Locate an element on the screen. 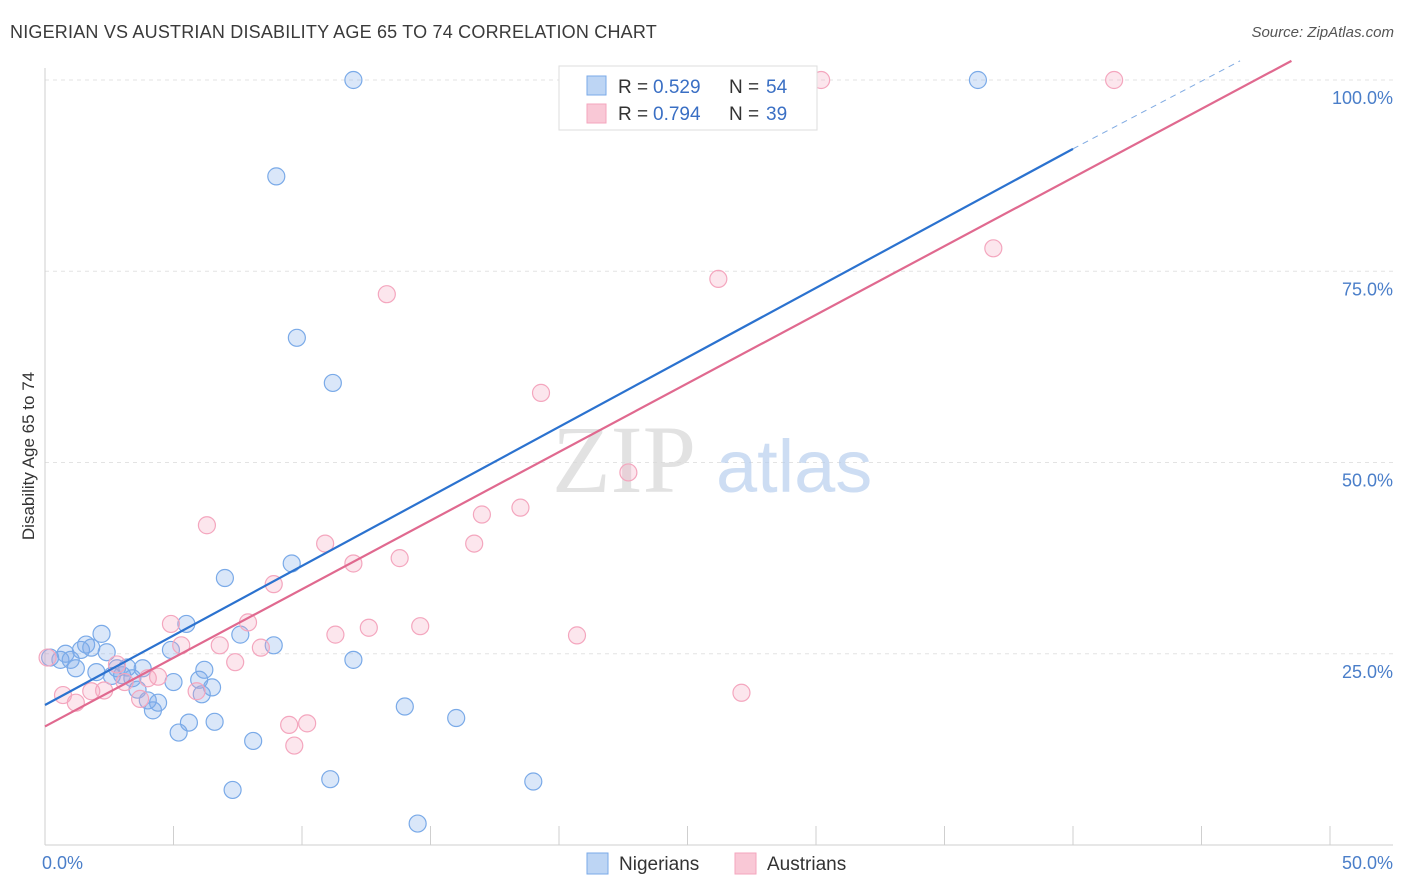 This screenshot has width=1406, height=892. y-tick-label-2: 50.0% is located at coordinates (1367, 481).